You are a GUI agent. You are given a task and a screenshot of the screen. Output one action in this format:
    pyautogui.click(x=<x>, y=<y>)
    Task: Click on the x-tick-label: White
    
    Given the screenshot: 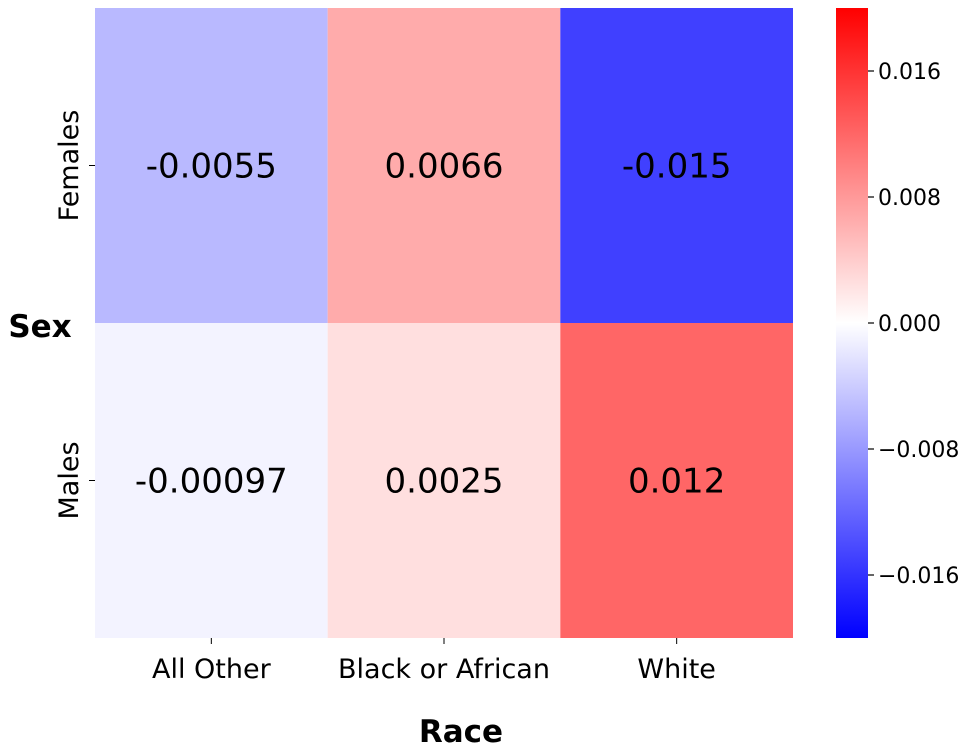 What is the action you would take?
    pyautogui.click(x=676, y=669)
    